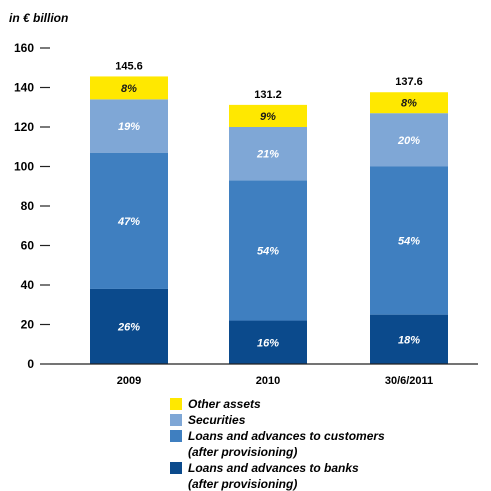  Describe the element at coordinates (409, 82) in the screenshot. I see `bar-total-label: 137.6` at that location.